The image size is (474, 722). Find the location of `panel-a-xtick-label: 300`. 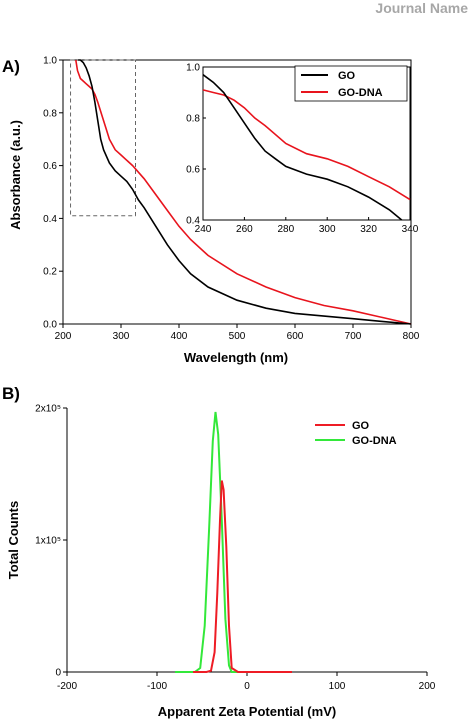

panel-a-xtick-label: 300 is located at coordinates (121, 336).